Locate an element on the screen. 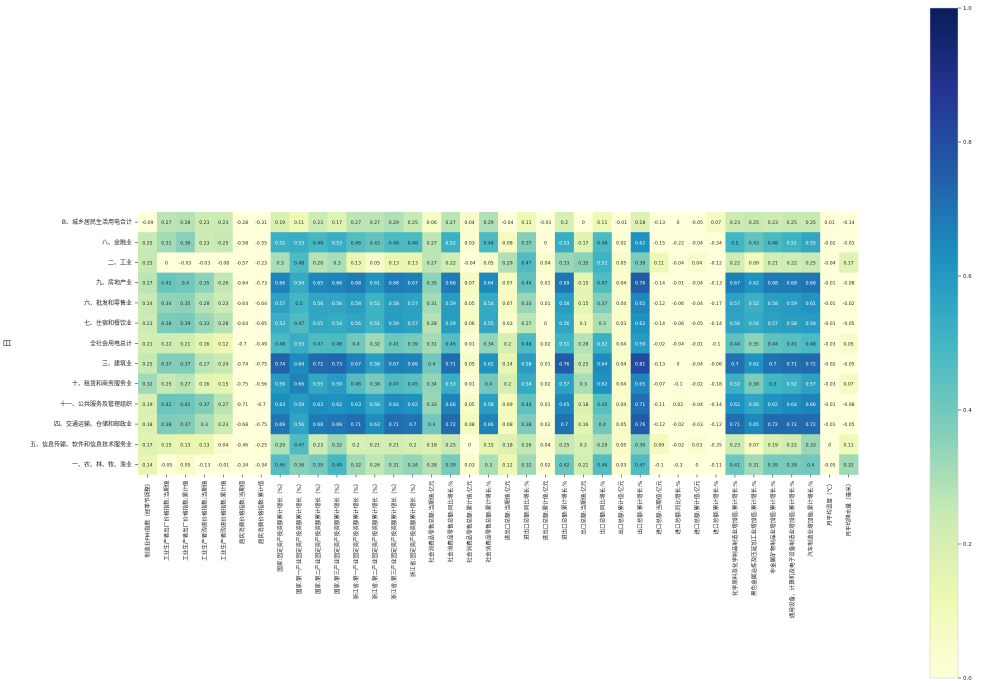  heatmap-cell-value: 0.21 is located at coordinates (394, 445).